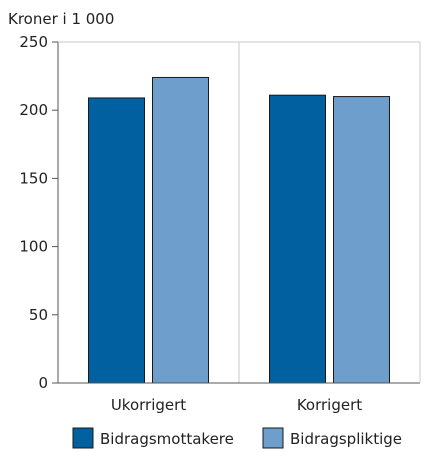 This screenshot has height=452, width=430. I want to click on y-tick-label: 100, so click(33, 247).